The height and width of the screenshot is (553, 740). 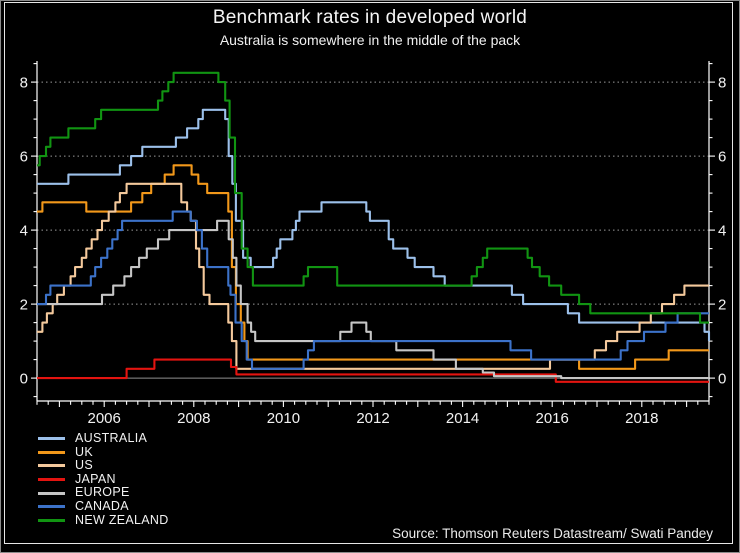 I want to click on chart-title: Benchmark rates in developed world, so click(x=370, y=17).